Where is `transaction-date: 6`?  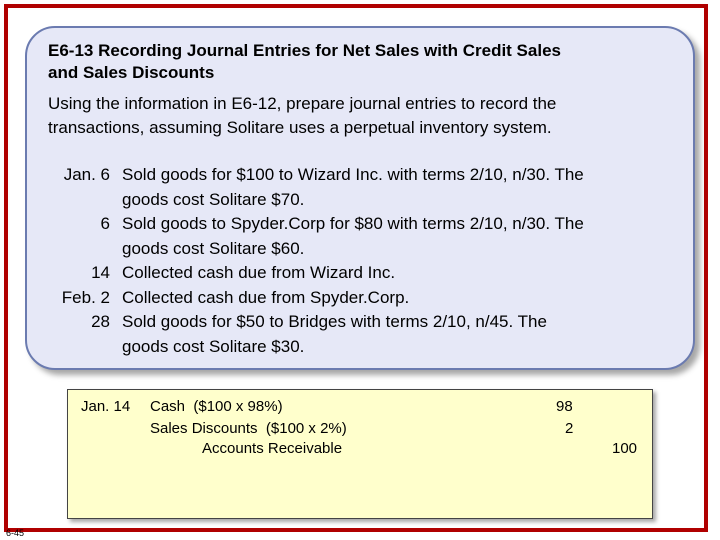 transaction-date: 6 is located at coordinates (105, 223).